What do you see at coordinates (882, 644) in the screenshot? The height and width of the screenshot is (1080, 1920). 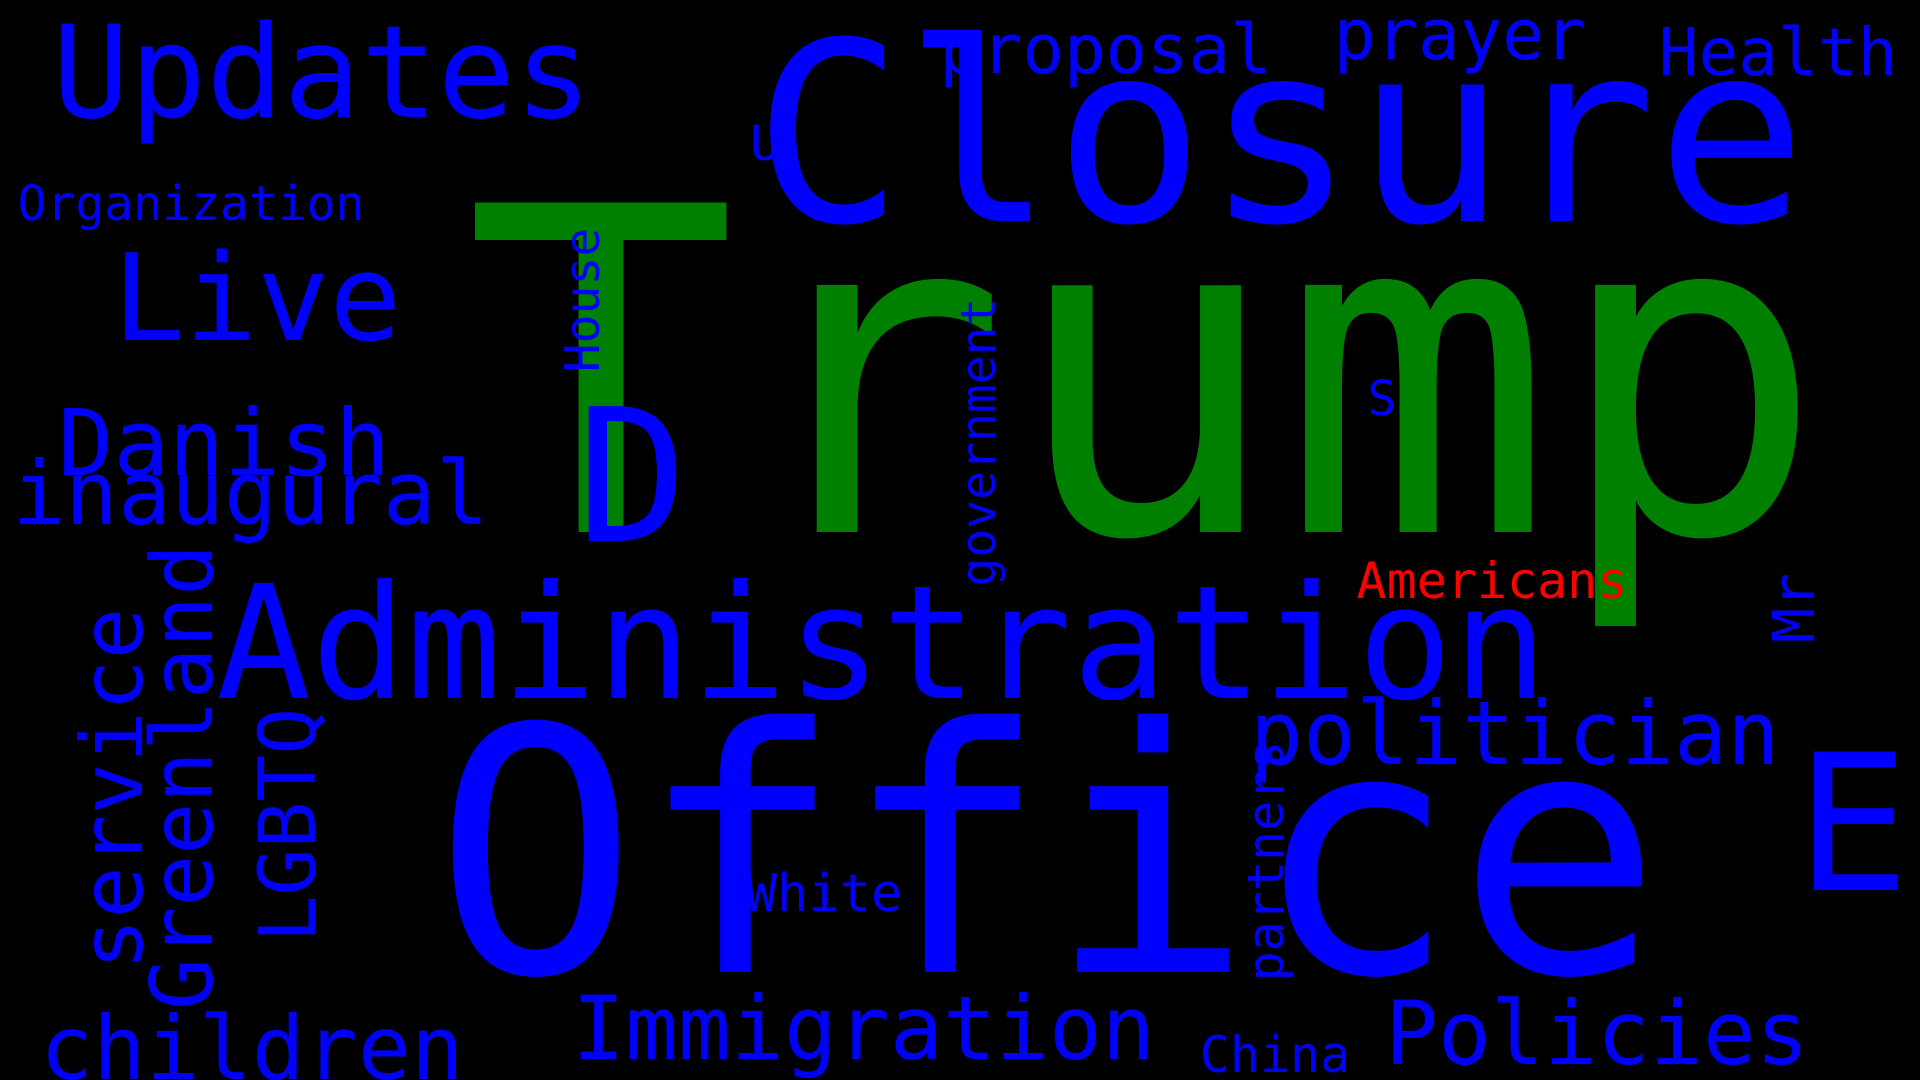 I see `word-administration: Administration` at bounding box center [882, 644].